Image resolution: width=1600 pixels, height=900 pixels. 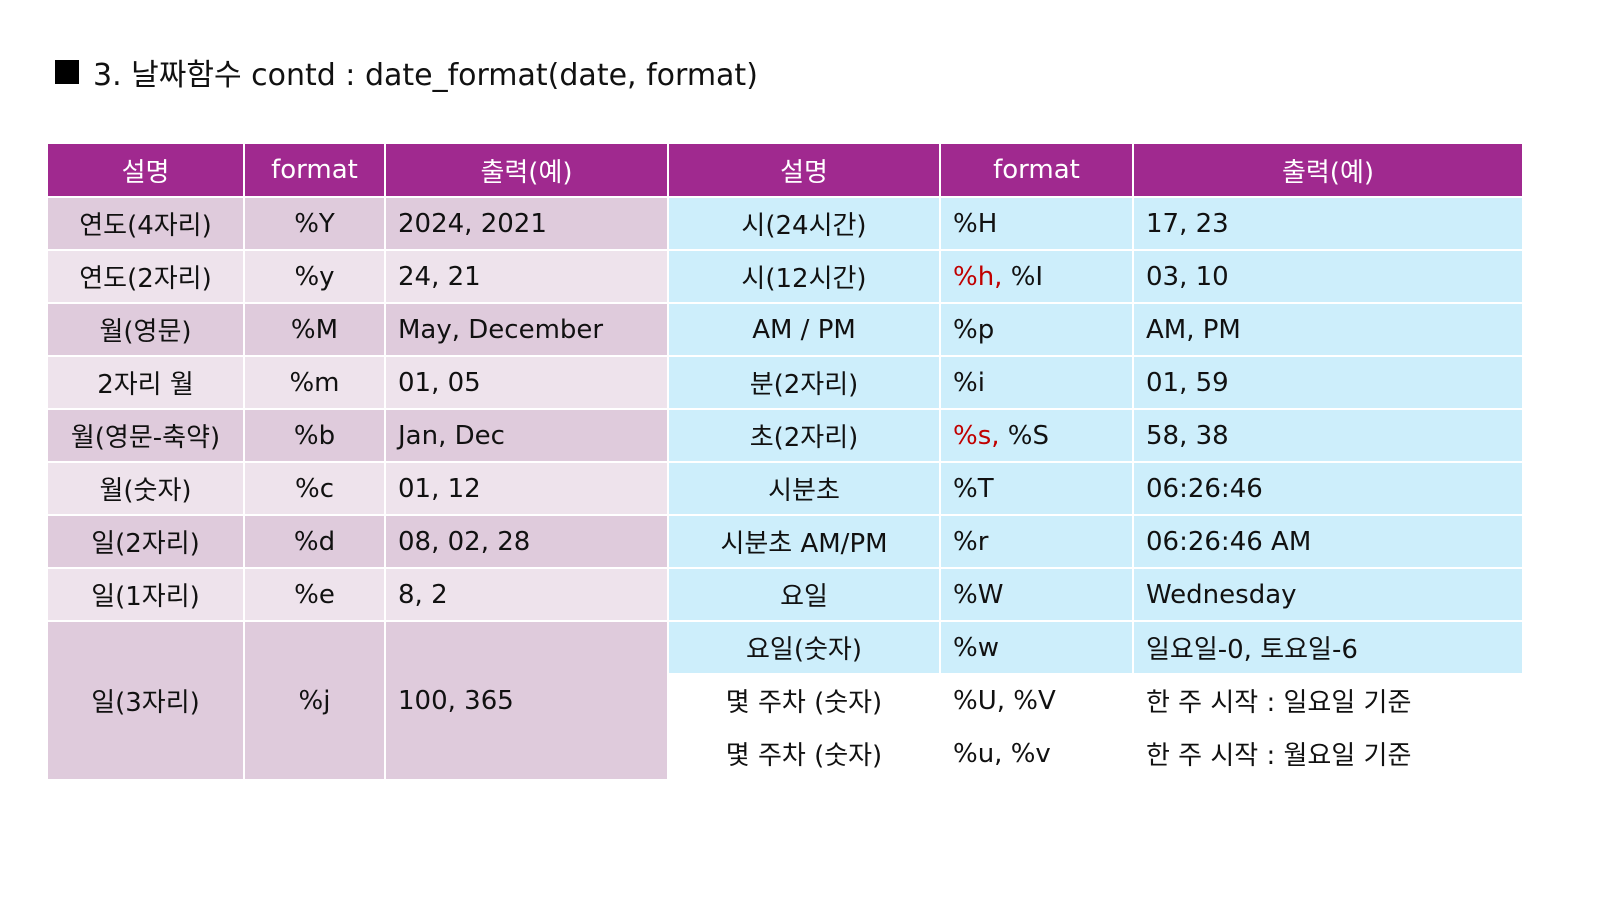 What do you see at coordinates (526, 488) in the screenshot?
I see `left-output-cell: 01, 12` at bounding box center [526, 488].